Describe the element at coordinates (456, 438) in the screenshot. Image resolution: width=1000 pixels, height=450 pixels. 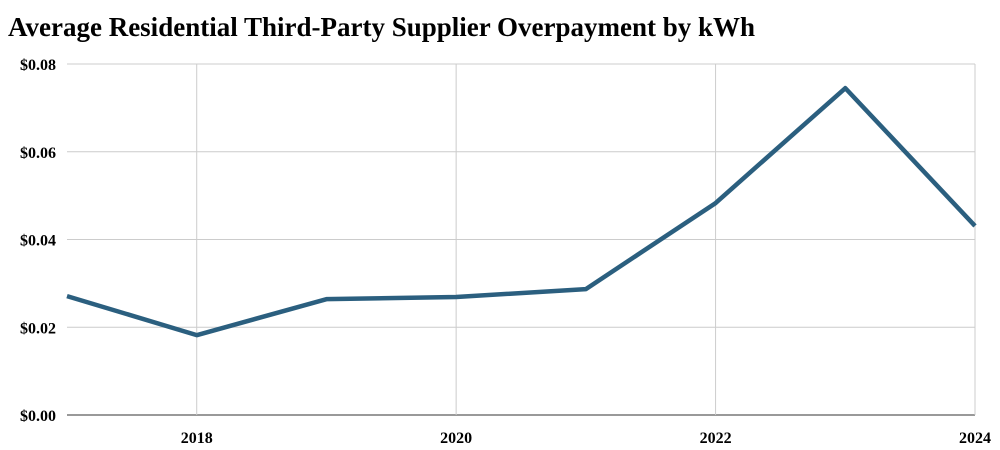
I see `x-tick-label: 2020` at that location.